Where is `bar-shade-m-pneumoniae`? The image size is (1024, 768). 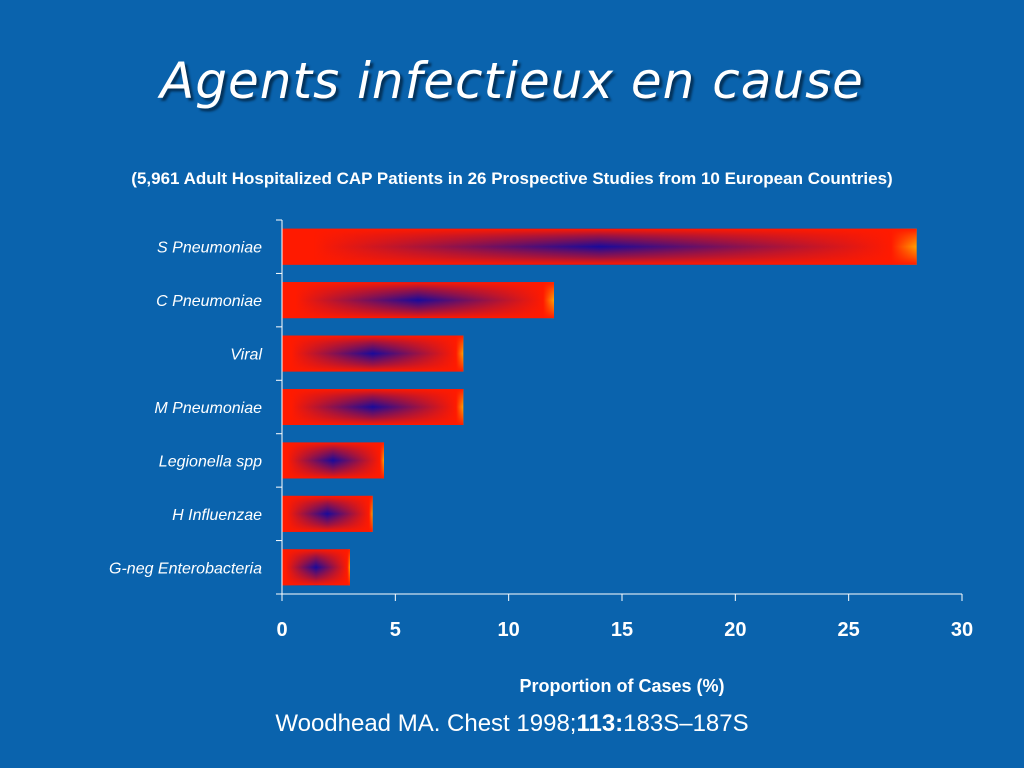
bar-shade-m-pneumoniae is located at coordinates (373, 407).